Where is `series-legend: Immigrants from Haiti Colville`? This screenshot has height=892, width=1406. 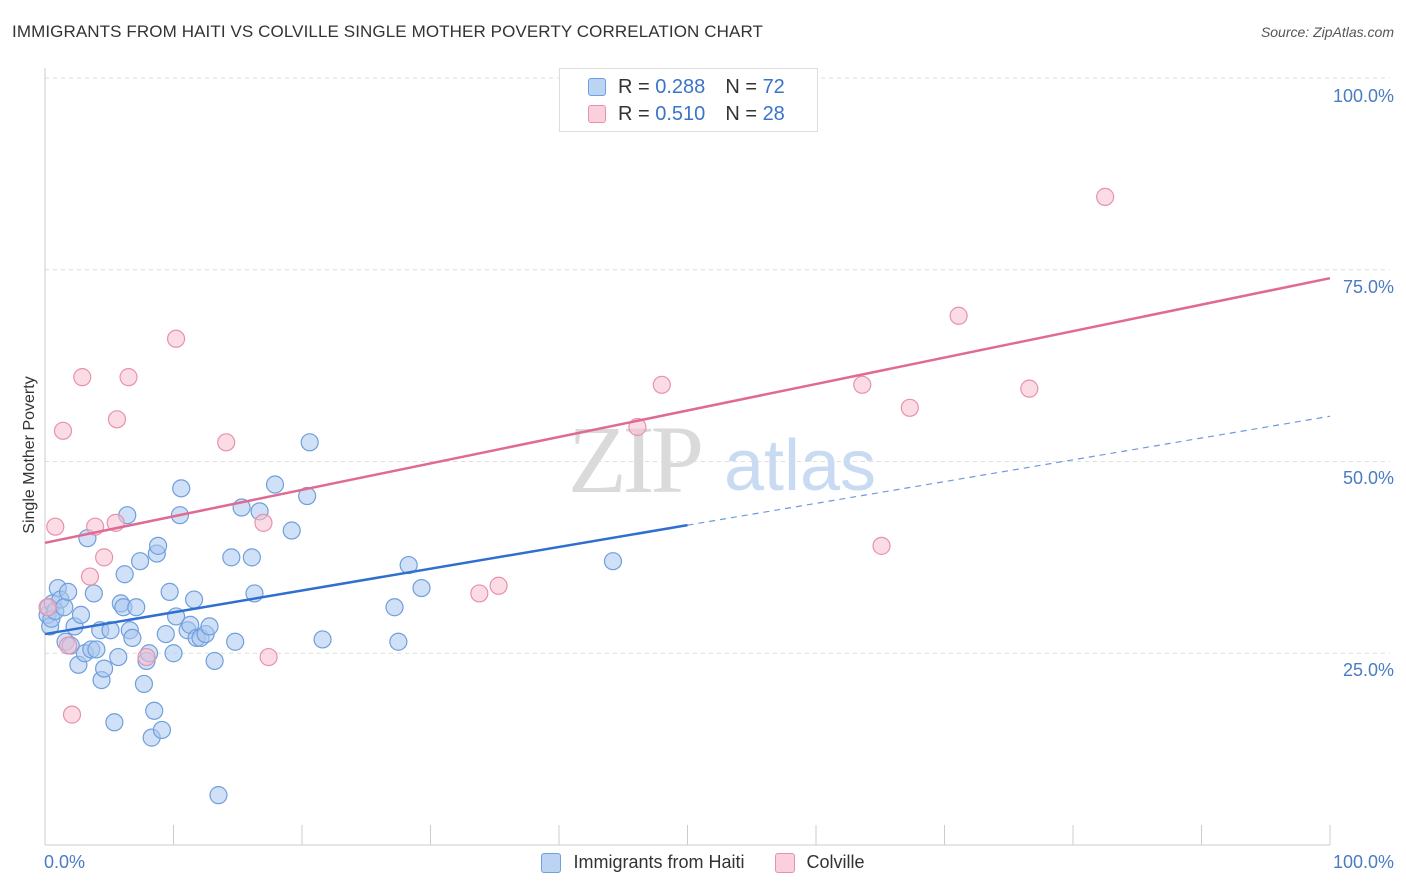
series-legend: Immigrants from Haiti Colville is located at coordinates (703, 862).